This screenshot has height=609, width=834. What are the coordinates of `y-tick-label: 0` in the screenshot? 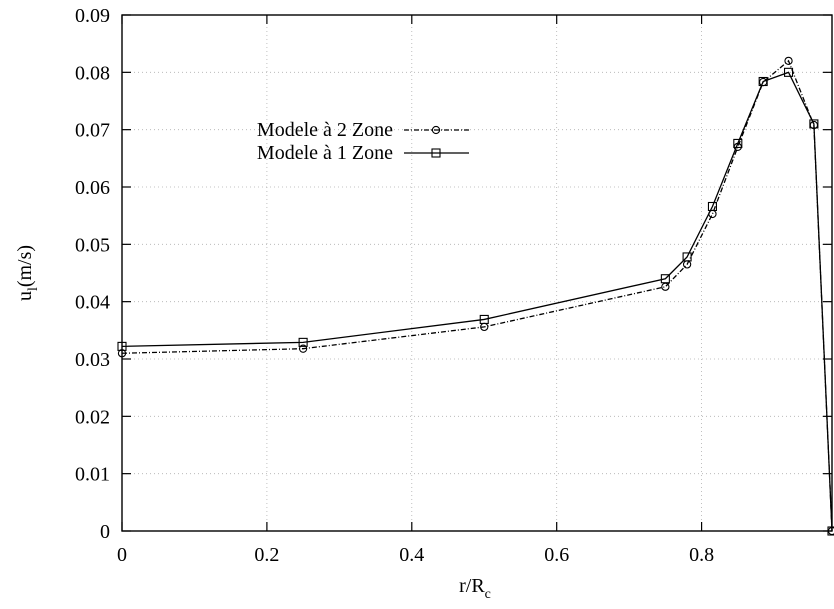 It's located at (105, 532).